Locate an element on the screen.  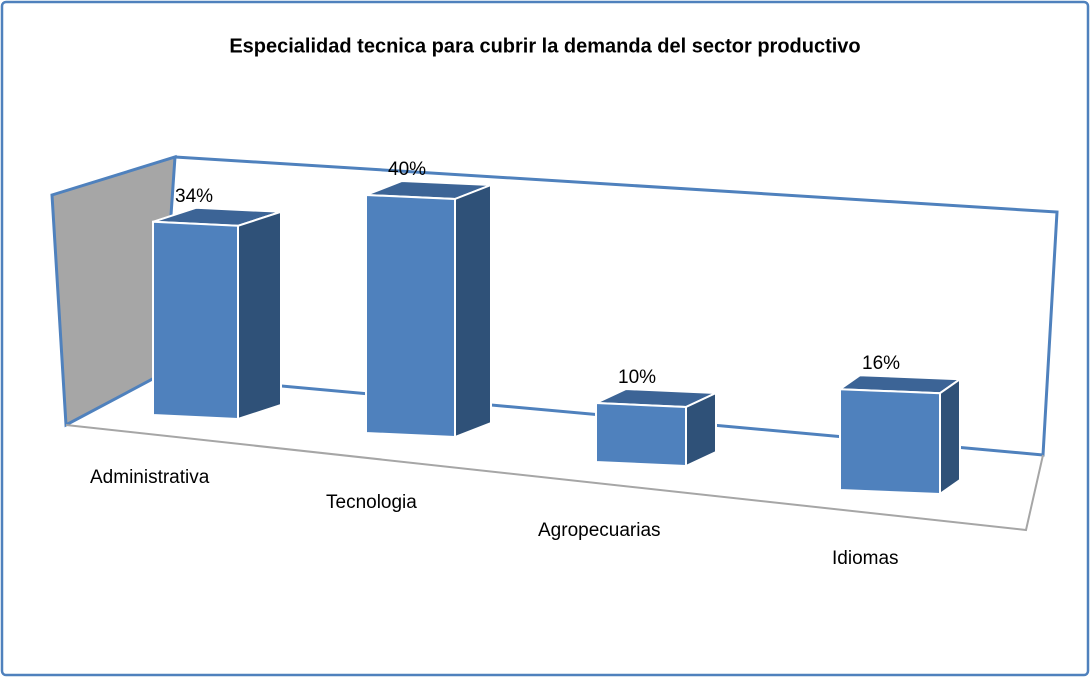
x-tick-label: Agropecuarias is located at coordinates (599, 530).